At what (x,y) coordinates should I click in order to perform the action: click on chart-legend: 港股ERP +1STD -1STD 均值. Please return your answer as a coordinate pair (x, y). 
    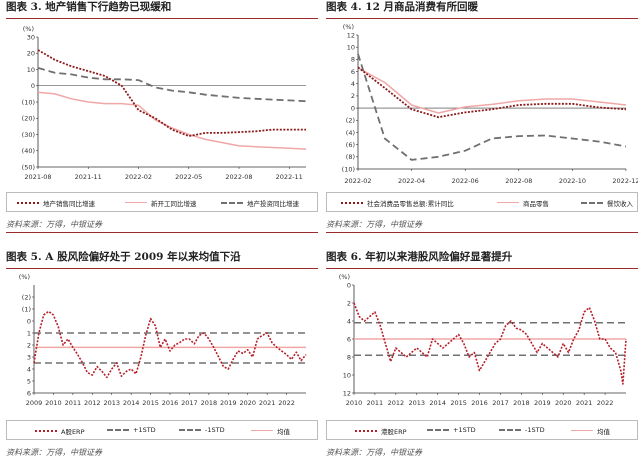
    Looking at the image, I should click on (482, 430).